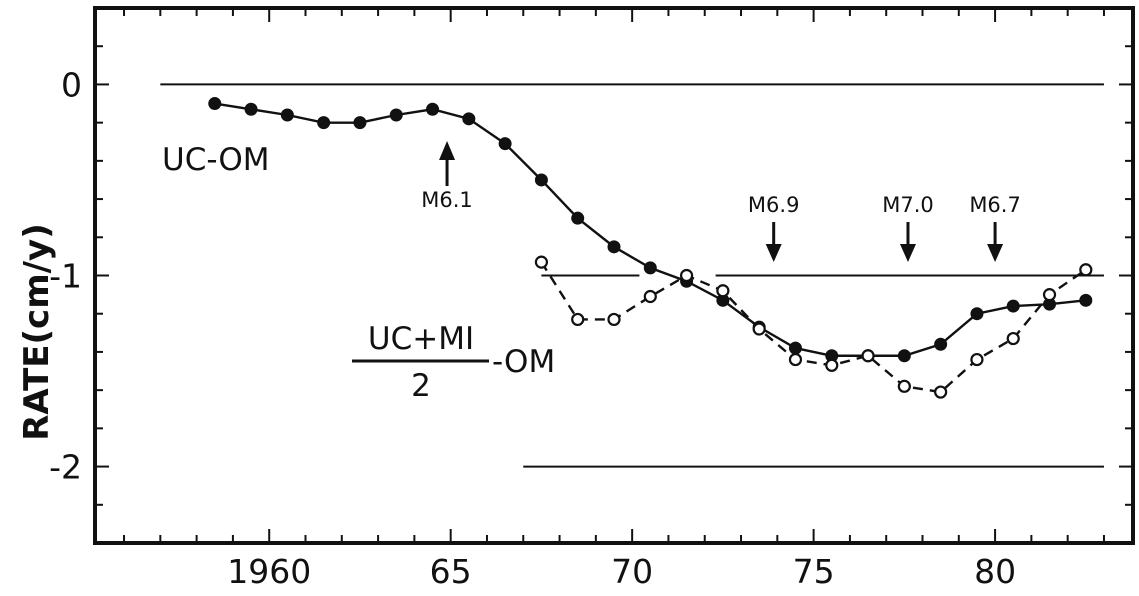  I want to click on quake-label: M6.1, so click(447, 200).